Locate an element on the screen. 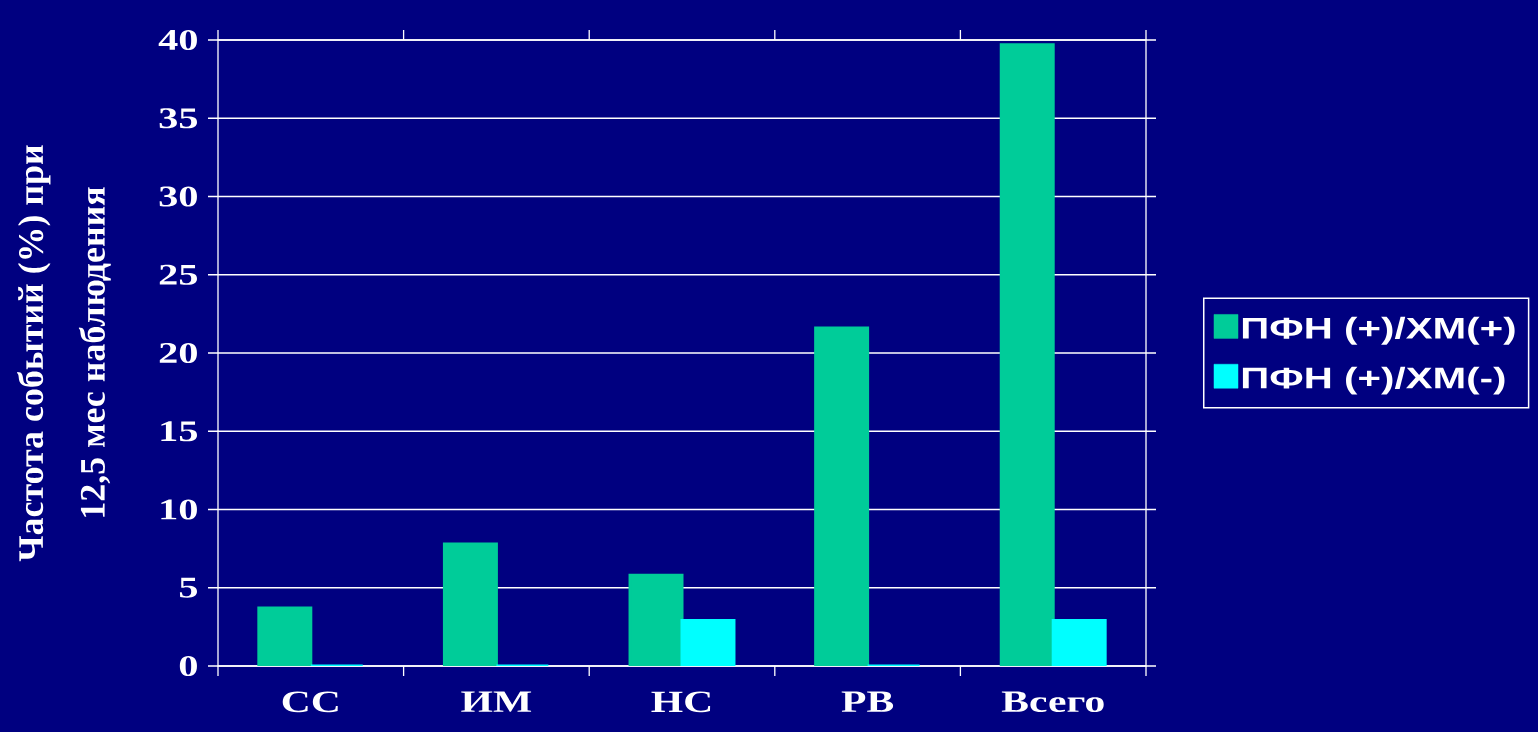  y-tick-label: 15 is located at coordinates (179, 431).